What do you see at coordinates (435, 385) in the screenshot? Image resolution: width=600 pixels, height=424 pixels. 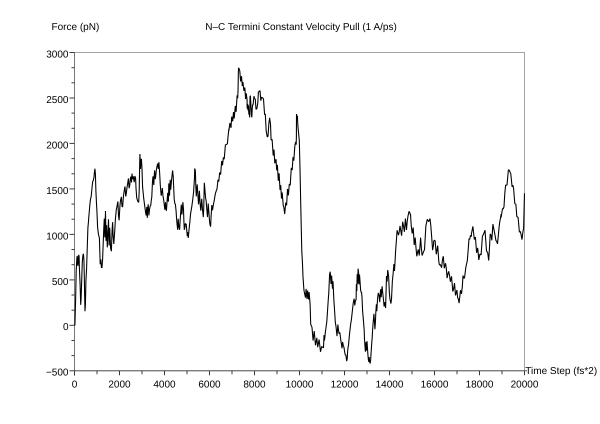 I see `svg-text: 16000` at bounding box center [435, 385].